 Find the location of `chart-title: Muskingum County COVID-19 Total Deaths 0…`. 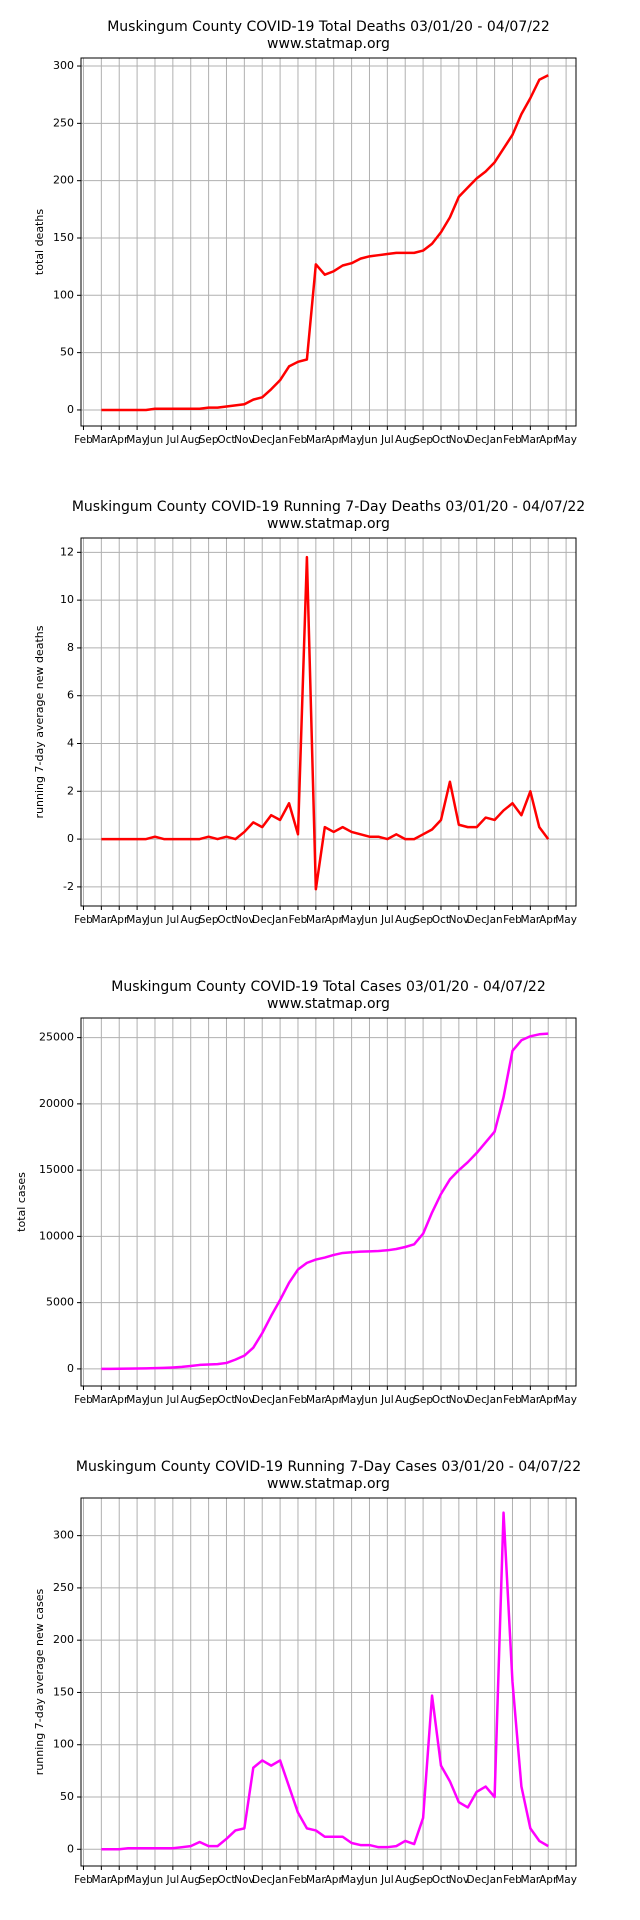

chart-title: Muskingum County COVID-19 Total Deaths 0… is located at coordinates (328, 27).